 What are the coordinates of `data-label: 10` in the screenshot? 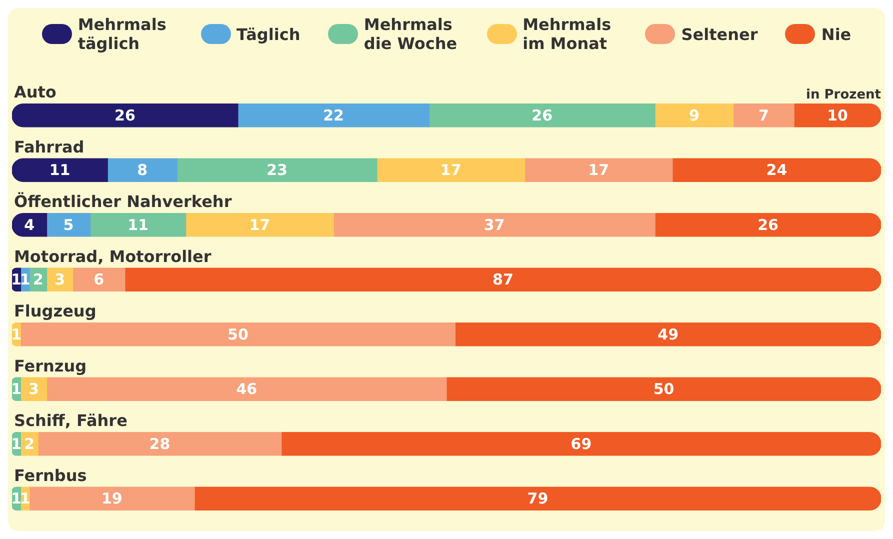 It's located at (837, 115).